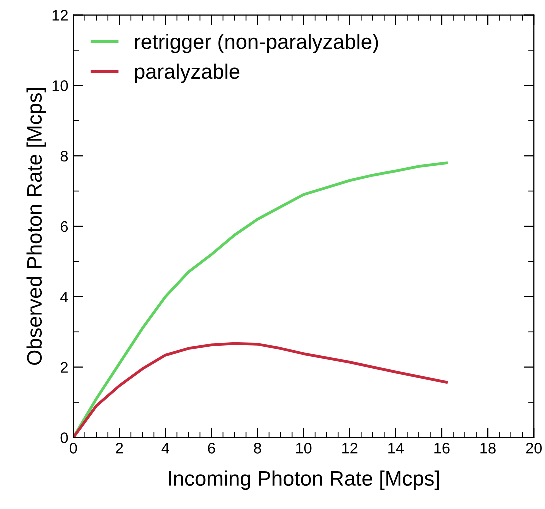 This screenshot has height=509, width=545. I want to click on y-tick-label: 10, so click(60, 86).